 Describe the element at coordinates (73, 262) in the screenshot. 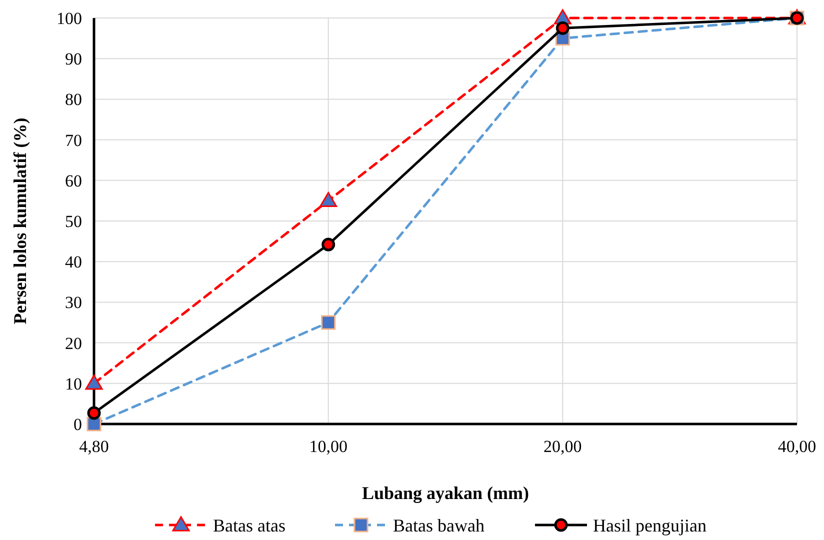

I see `y-tick-label: 40` at that location.